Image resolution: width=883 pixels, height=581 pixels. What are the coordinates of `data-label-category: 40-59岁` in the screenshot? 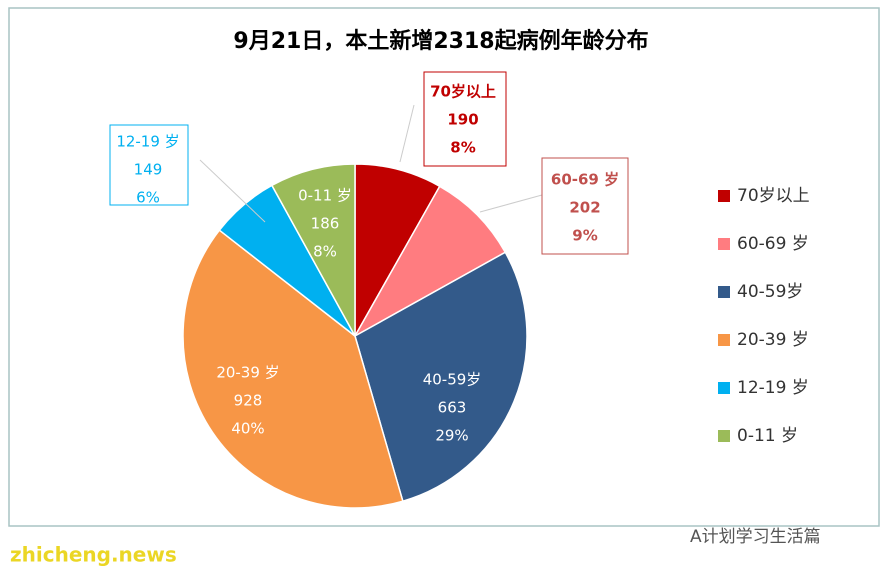 It's located at (452, 380).